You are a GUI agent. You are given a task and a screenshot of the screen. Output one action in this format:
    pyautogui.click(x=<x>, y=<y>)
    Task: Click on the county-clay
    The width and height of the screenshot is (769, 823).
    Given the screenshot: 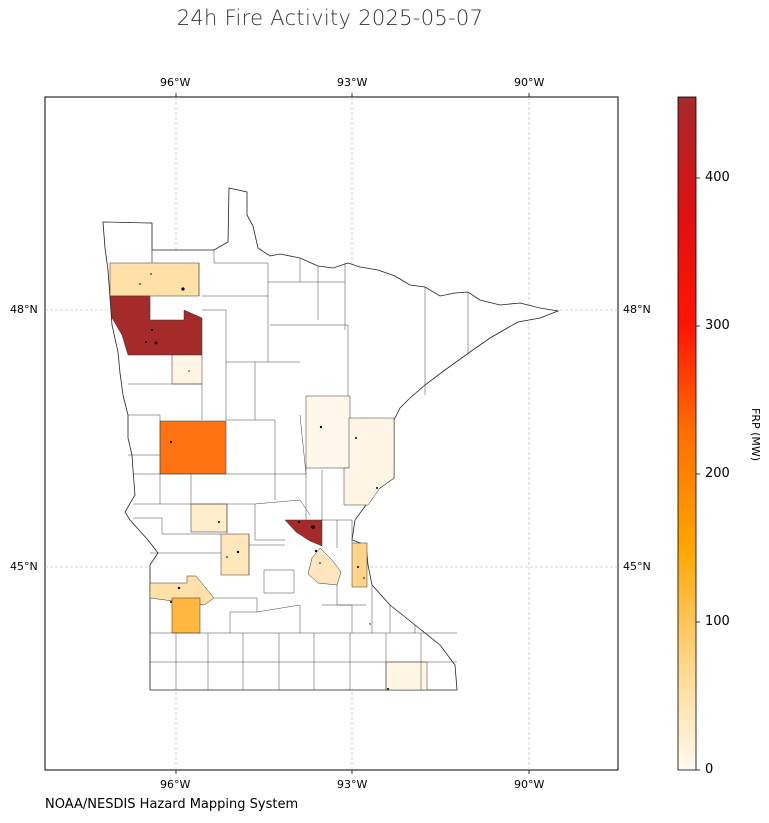 What is the action you would take?
    pyautogui.click(x=193, y=447)
    